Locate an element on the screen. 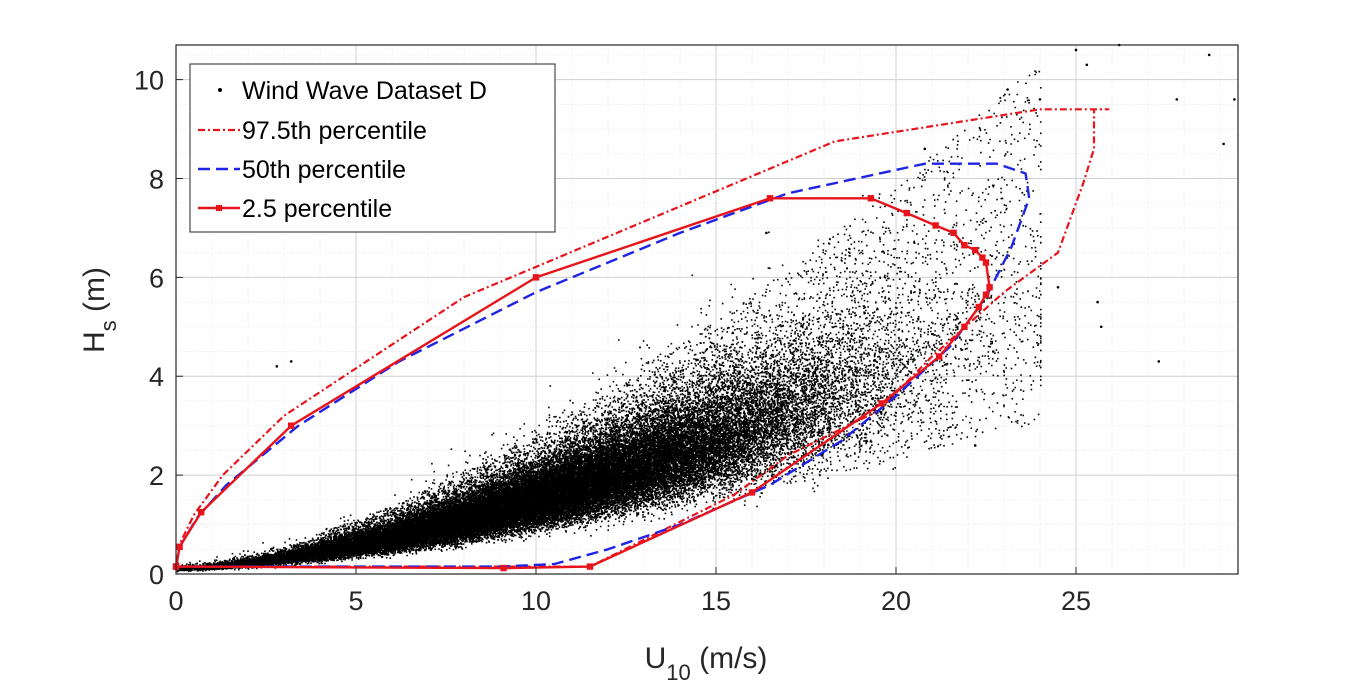 The image size is (1366, 691). x-axis-label: U10 (m/s) is located at coordinates (706, 663).